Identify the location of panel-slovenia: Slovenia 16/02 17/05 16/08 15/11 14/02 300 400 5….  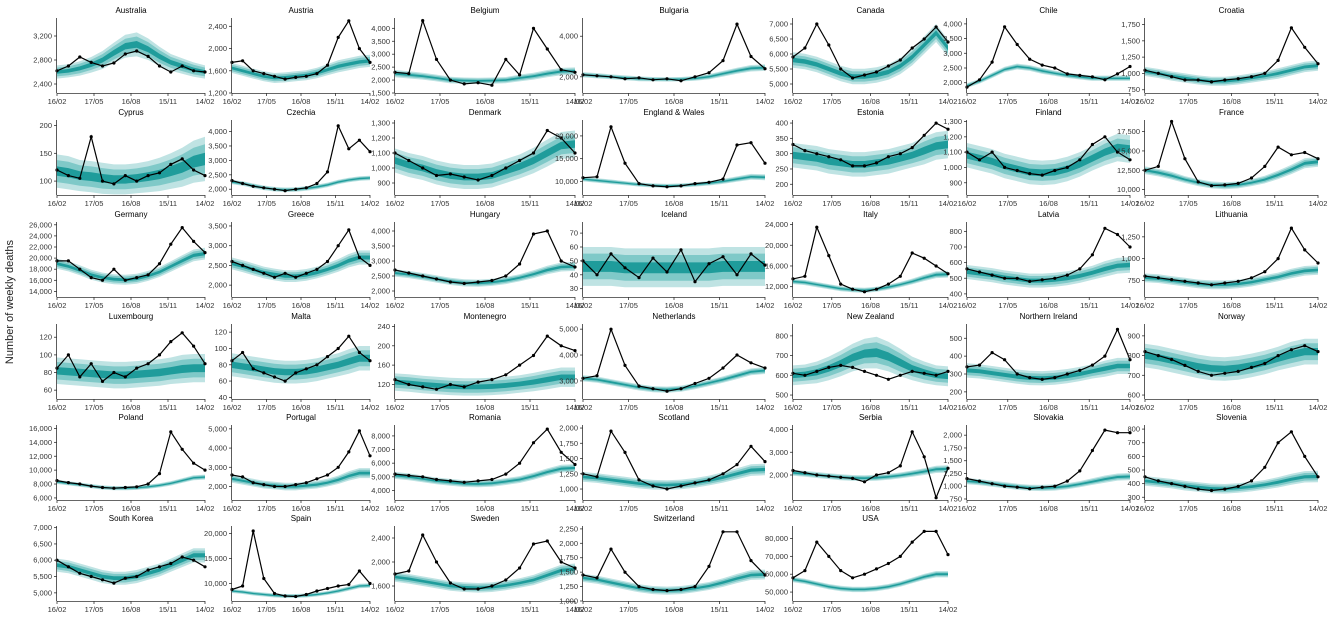
(1227, 463).